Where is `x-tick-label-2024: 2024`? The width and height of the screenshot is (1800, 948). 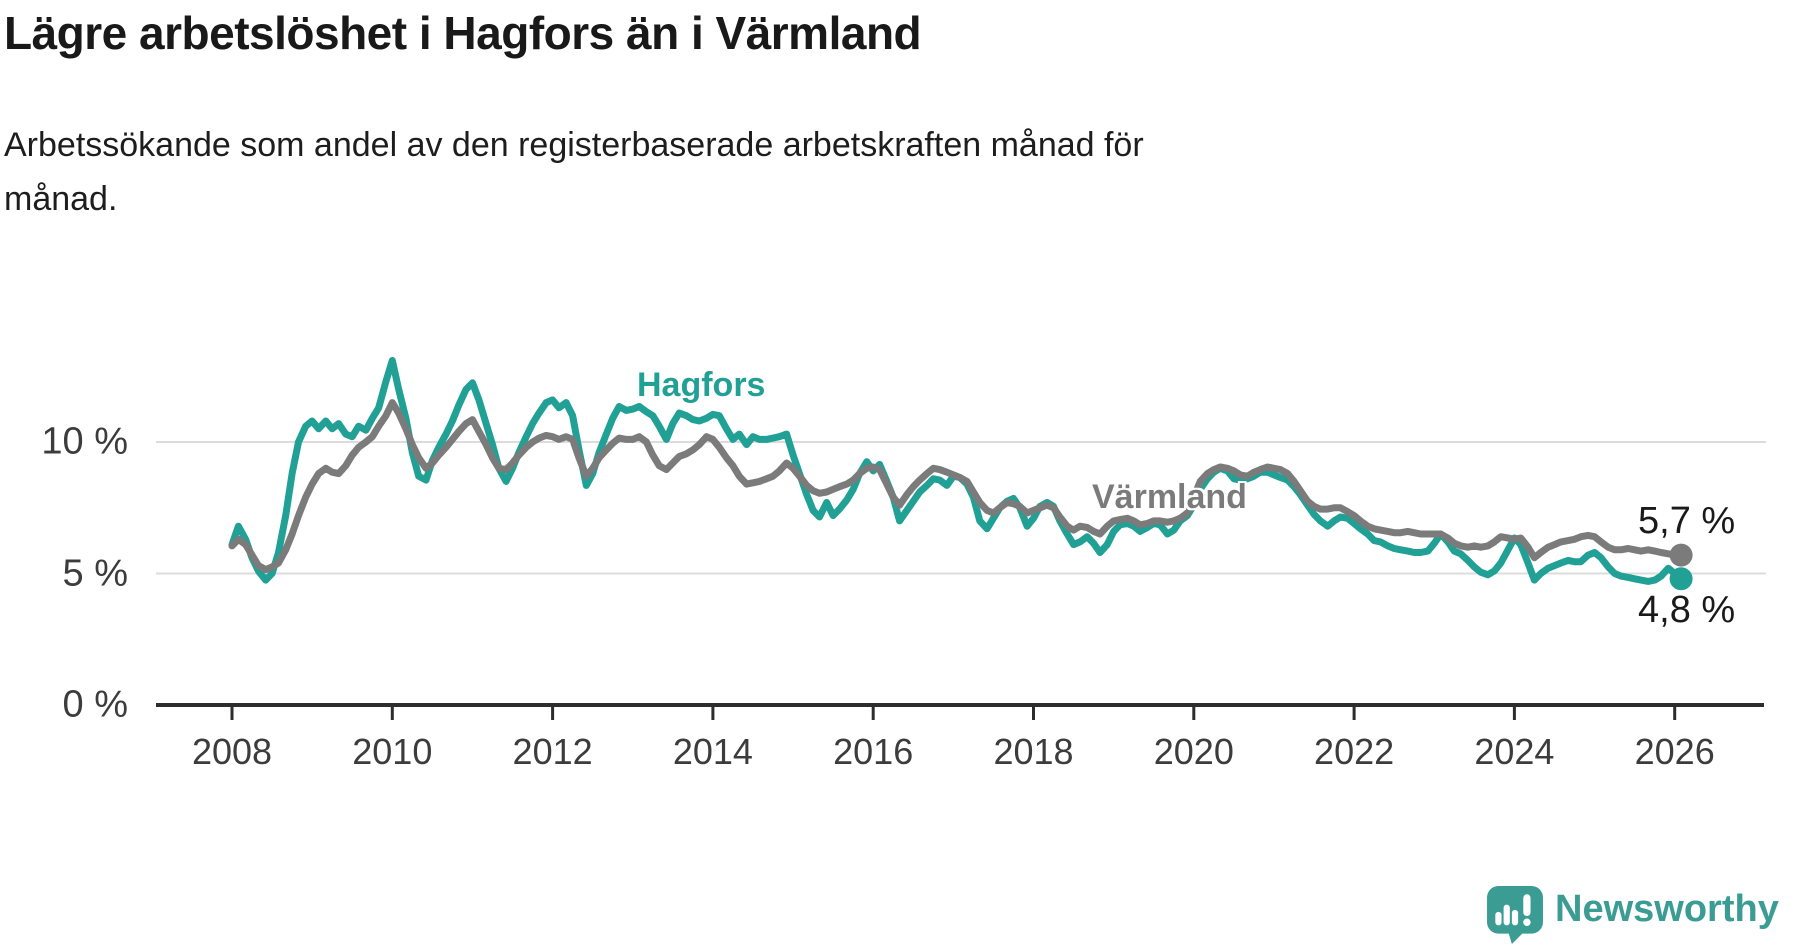 x-tick-label-2024: 2024 is located at coordinates (1514, 751).